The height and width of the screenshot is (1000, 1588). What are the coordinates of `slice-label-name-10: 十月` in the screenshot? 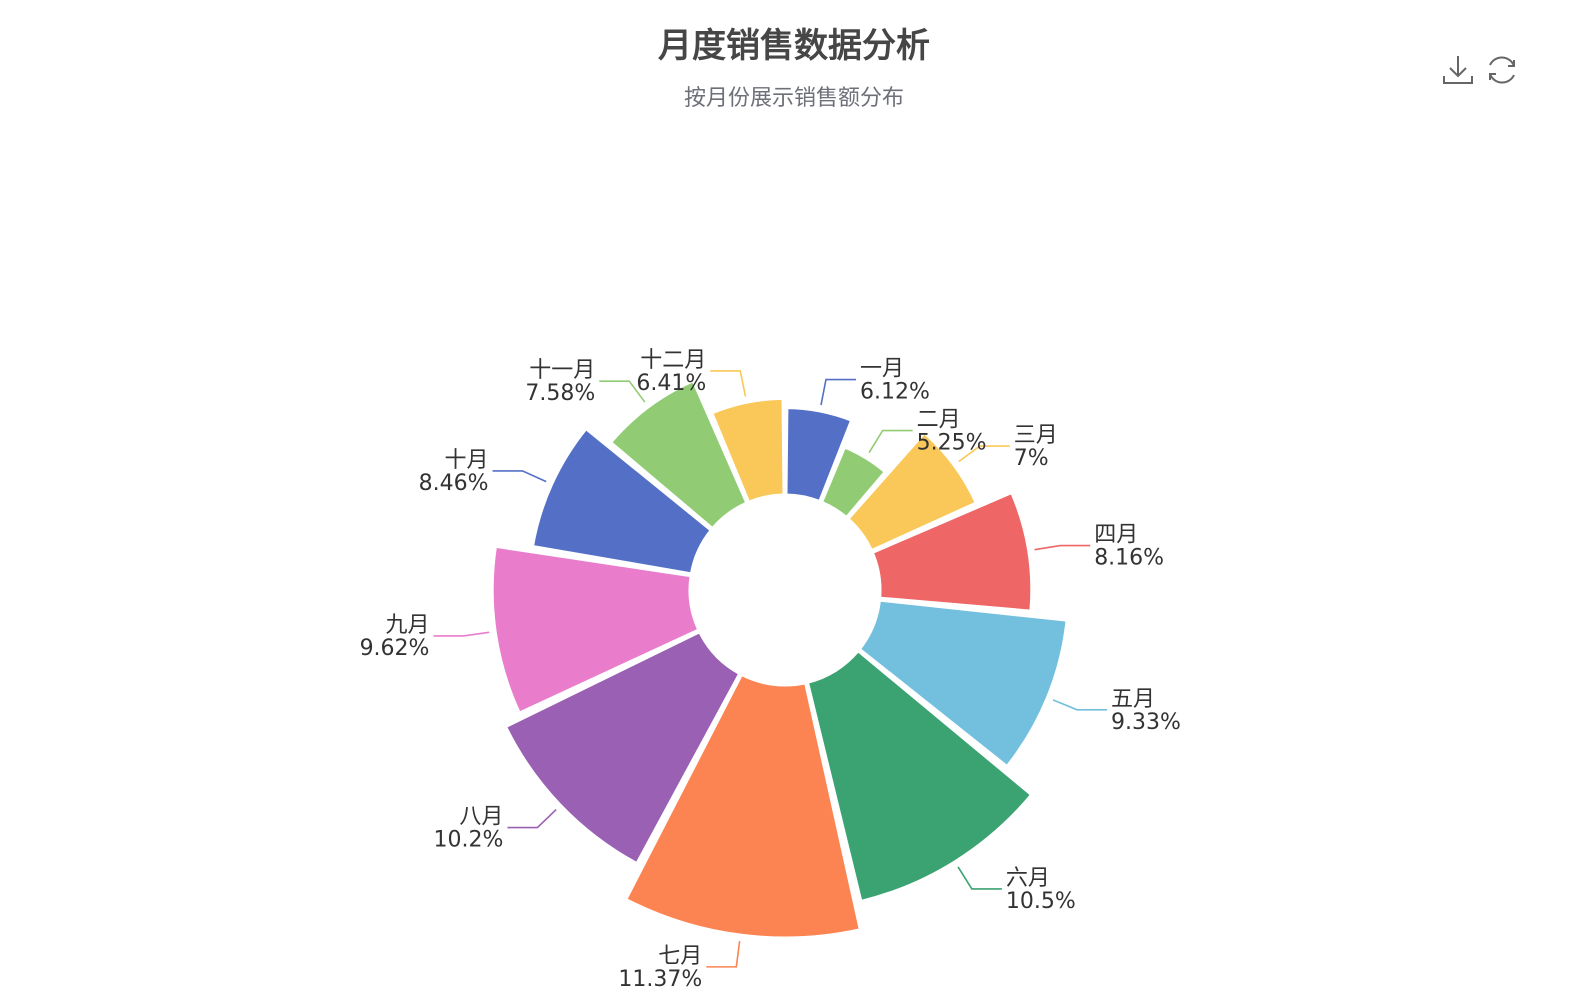 It's located at (467, 460).